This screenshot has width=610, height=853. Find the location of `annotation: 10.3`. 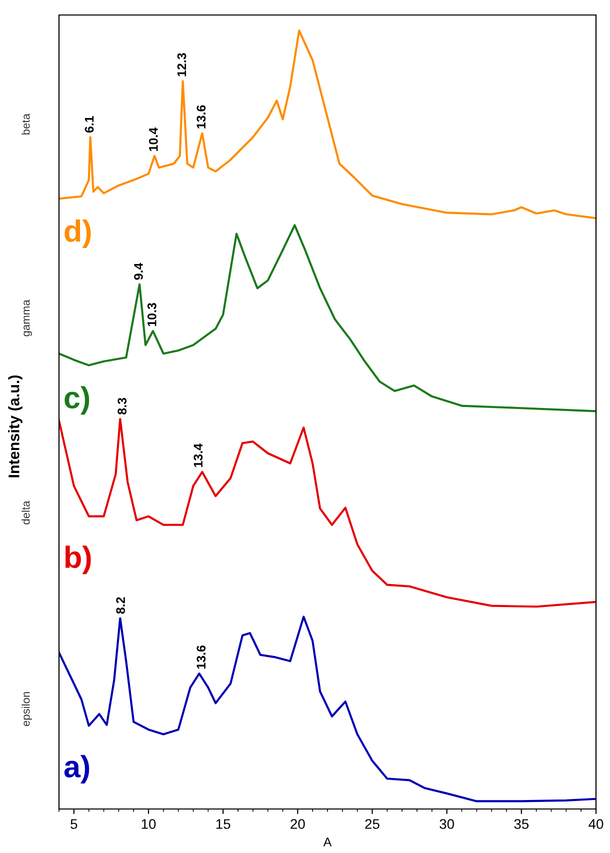

annotation: 10.3 is located at coordinates (151, 314).